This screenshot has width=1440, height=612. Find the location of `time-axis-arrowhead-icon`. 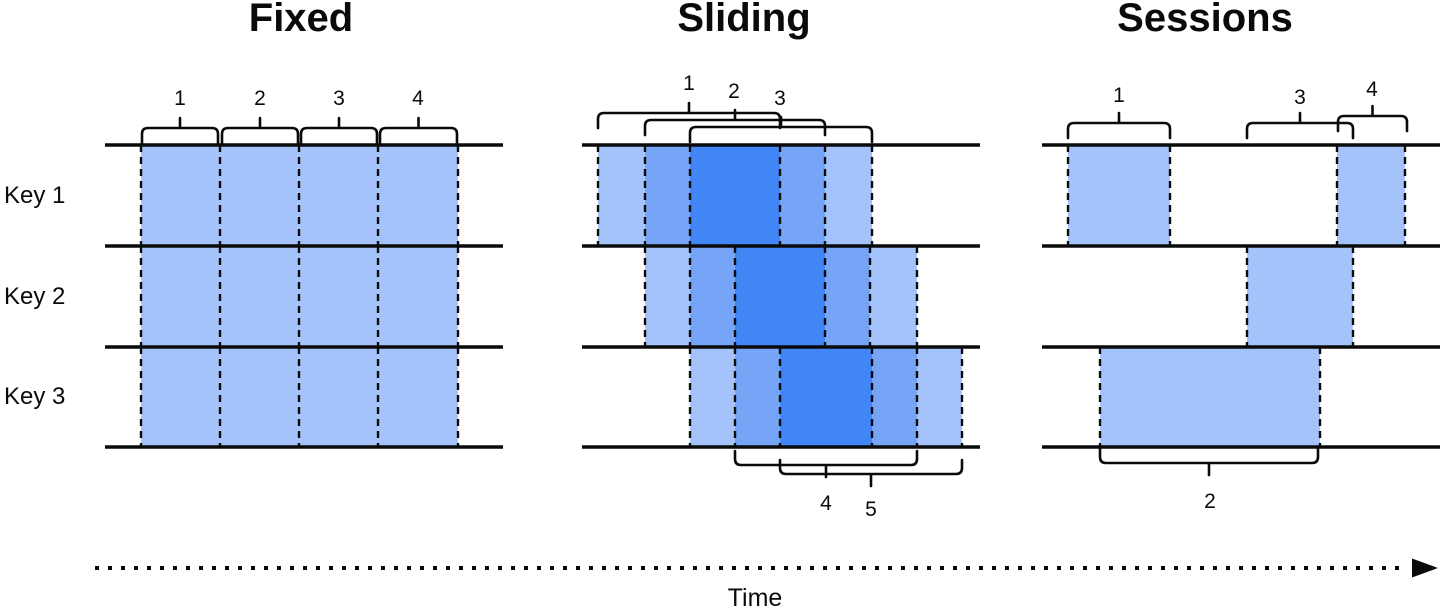

time-axis-arrowhead-icon is located at coordinates (1425, 568).